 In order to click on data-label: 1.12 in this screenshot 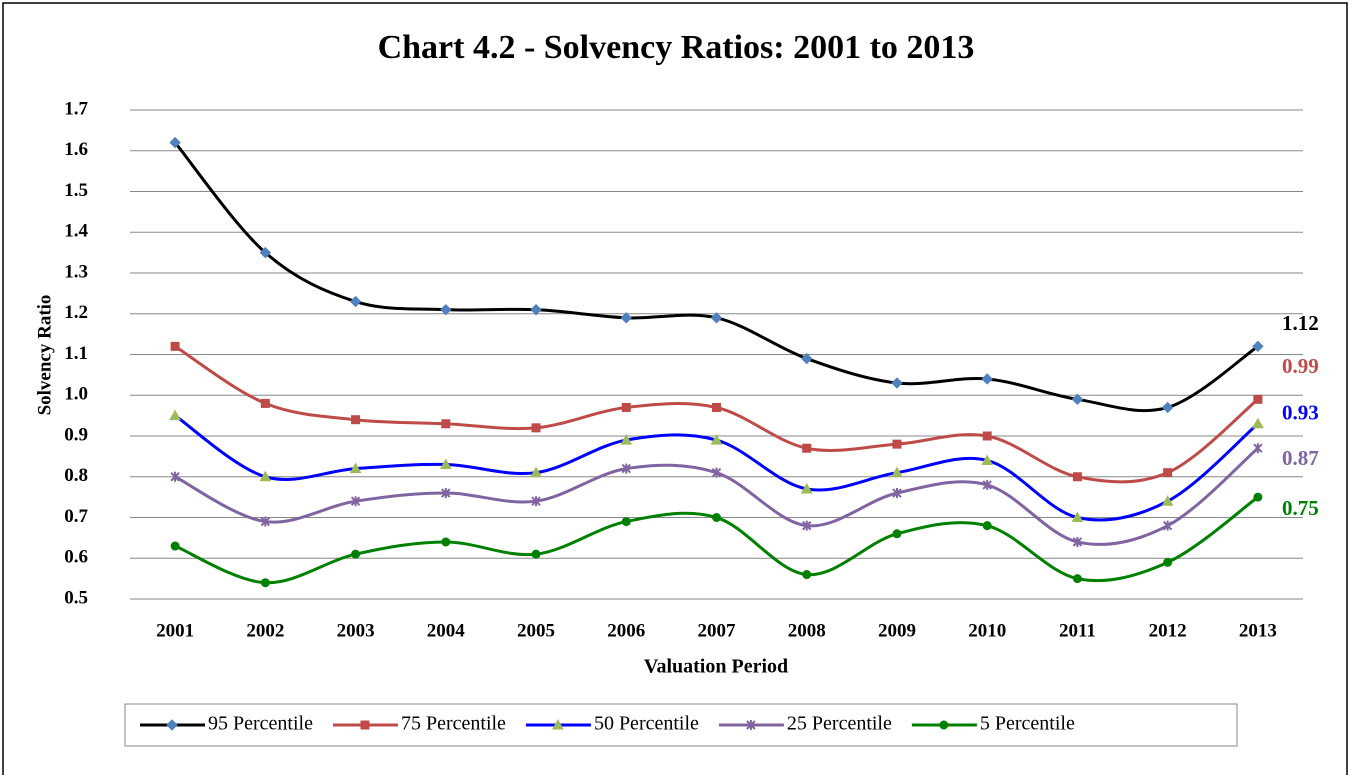, I will do `click(1300, 323)`.